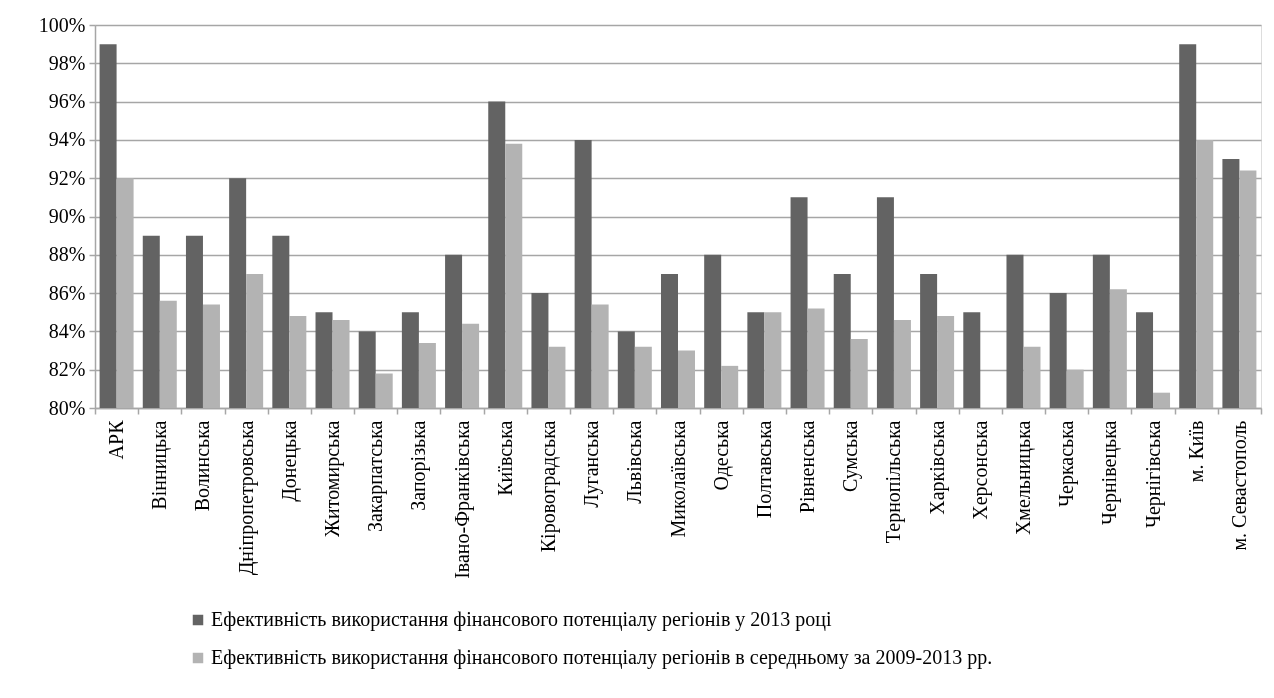 The image size is (1274, 698). I want to click on x-tick-label: Рівненська, so click(807, 467).